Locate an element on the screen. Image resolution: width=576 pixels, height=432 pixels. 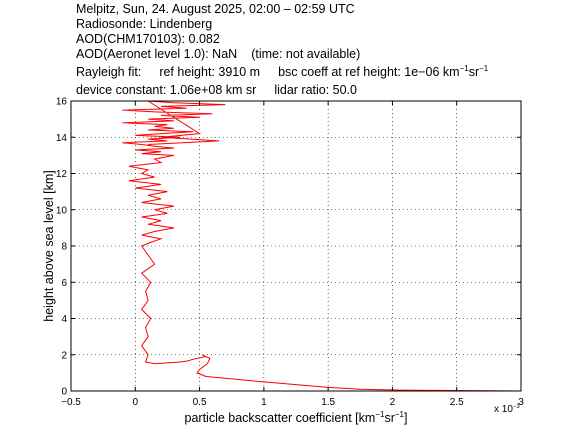
x-tick-label: 2.5 is located at coordinates (457, 402).